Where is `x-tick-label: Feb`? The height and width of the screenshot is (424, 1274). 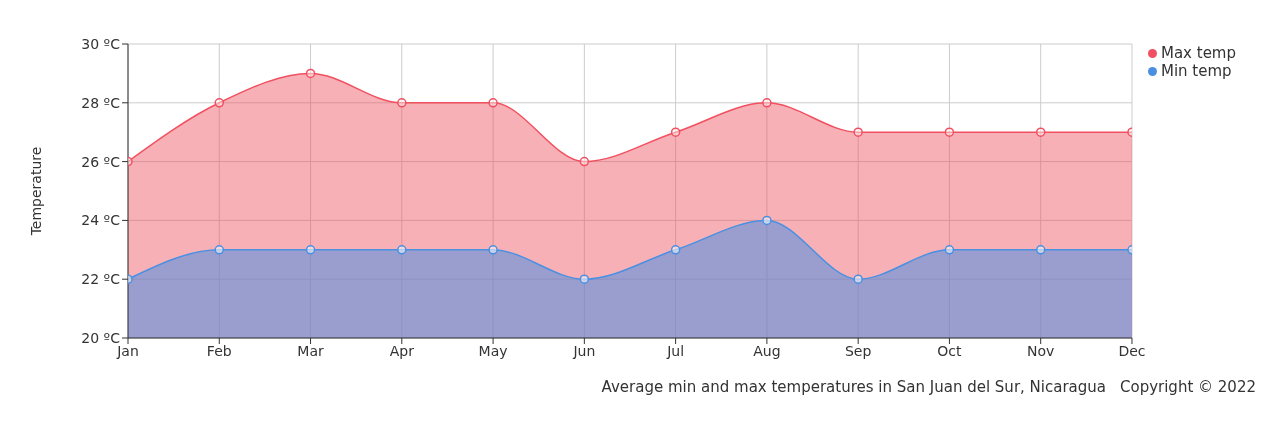 x-tick-label: Feb is located at coordinates (219, 350).